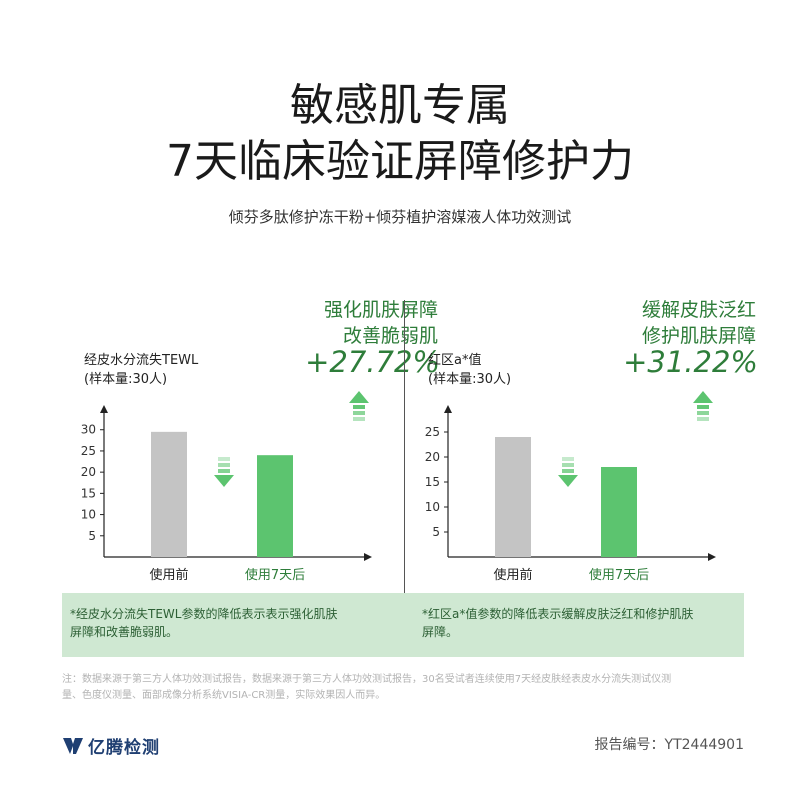 This screenshot has height=800, width=800. Describe the element at coordinates (512, 575) in the screenshot. I see `redness-x-label-before: 使用前` at that location.